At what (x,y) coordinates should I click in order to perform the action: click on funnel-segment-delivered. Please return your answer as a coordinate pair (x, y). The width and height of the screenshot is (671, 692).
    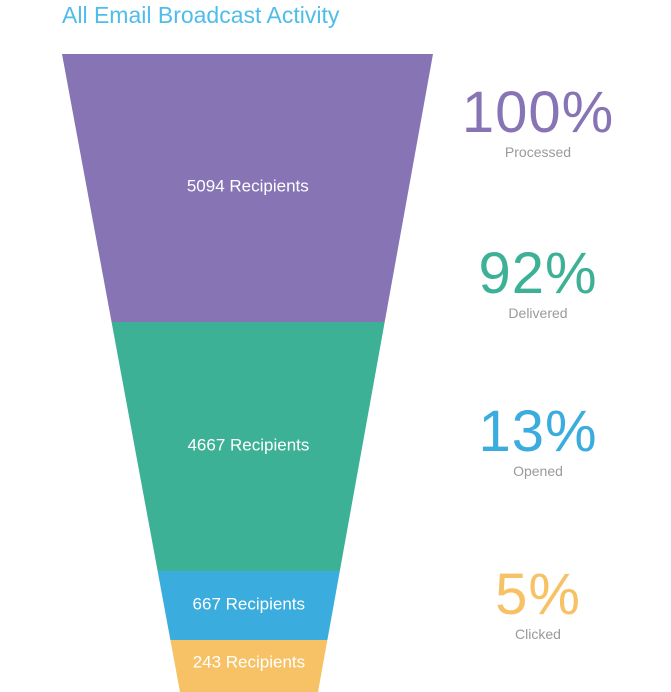
    Looking at the image, I should click on (248, 446).